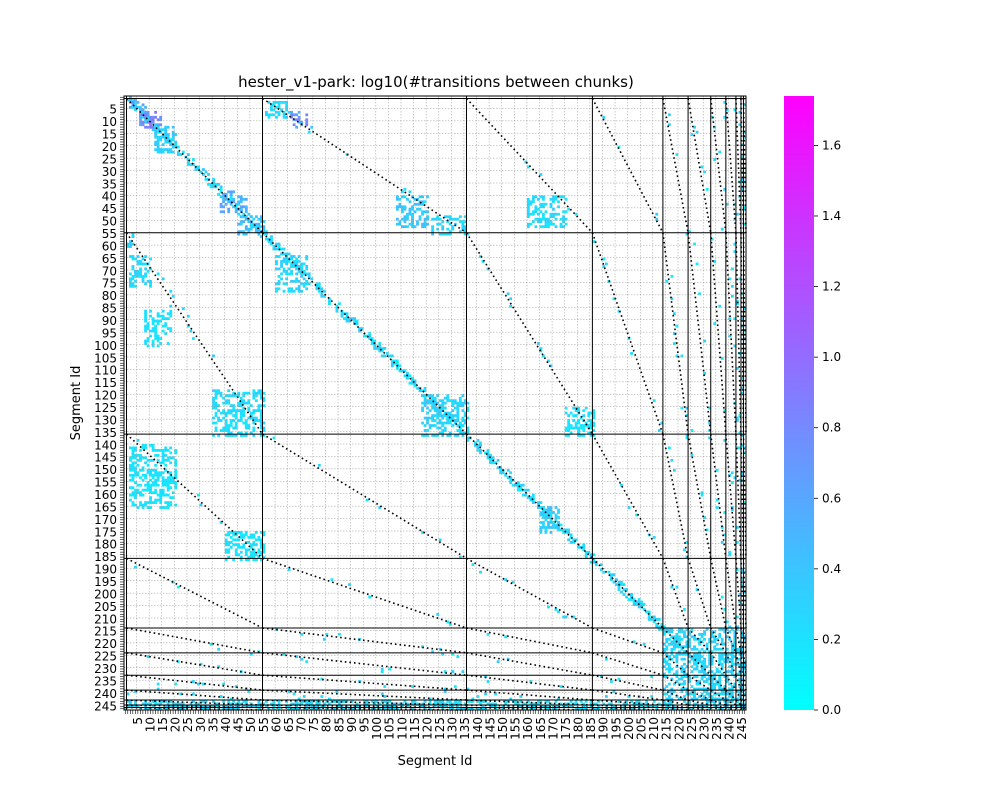  Describe the element at coordinates (591, 420) in the screenshot. I see `heatmap-cell-1928` at that location.